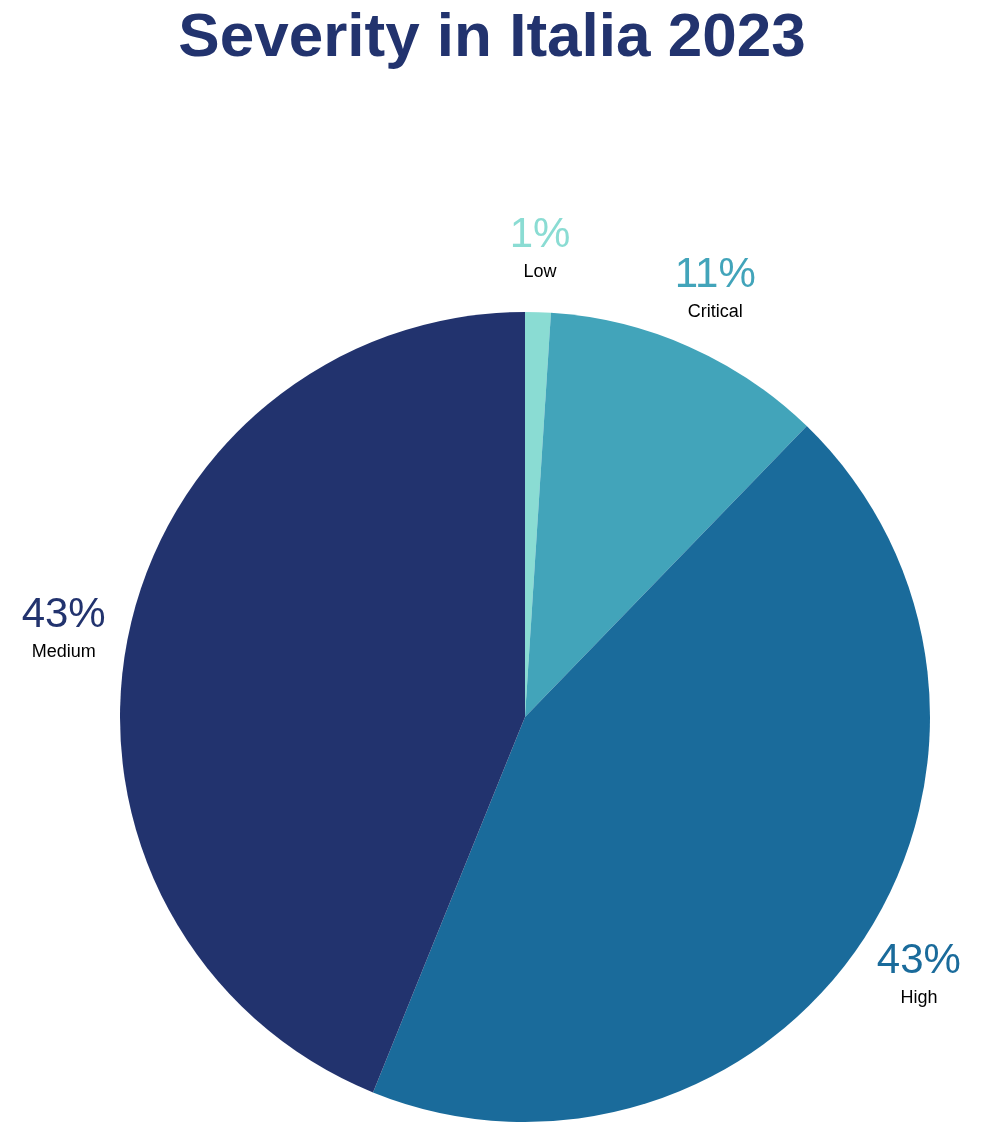 Image resolution: width=984 pixels, height=1130 pixels. What do you see at coordinates (715, 311) in the screenshot?
I see `slice-label: Critical` at bounding box center [715, 311].